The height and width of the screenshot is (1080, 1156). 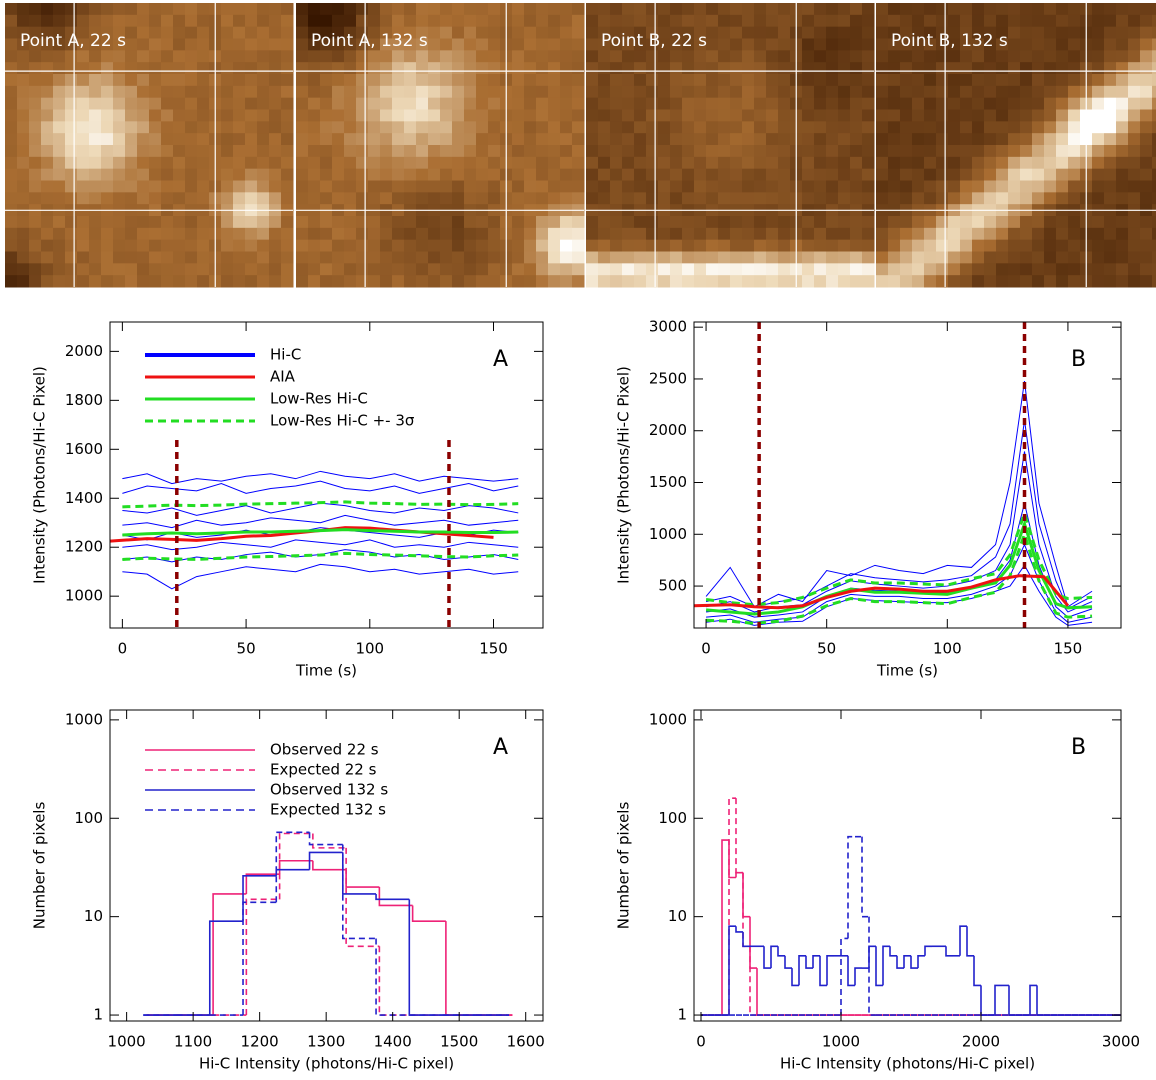 What do you see at coordinates (668, 378) in the screenshot?
I see `y-tick-label: 2500` at bounding box center [668, 378].